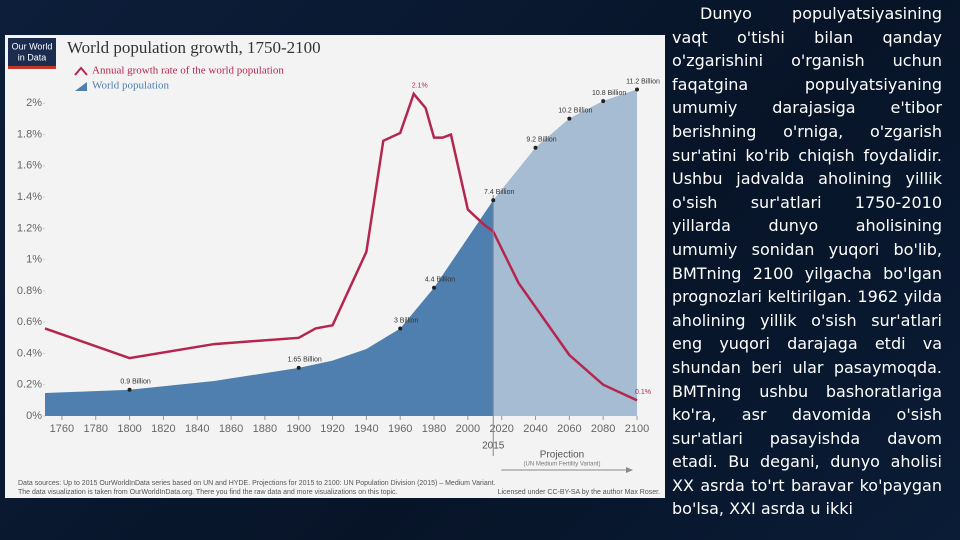  Describe the element at coordinates (493, 446) in the screenshot. I see `projection-year: 2015` at that location.